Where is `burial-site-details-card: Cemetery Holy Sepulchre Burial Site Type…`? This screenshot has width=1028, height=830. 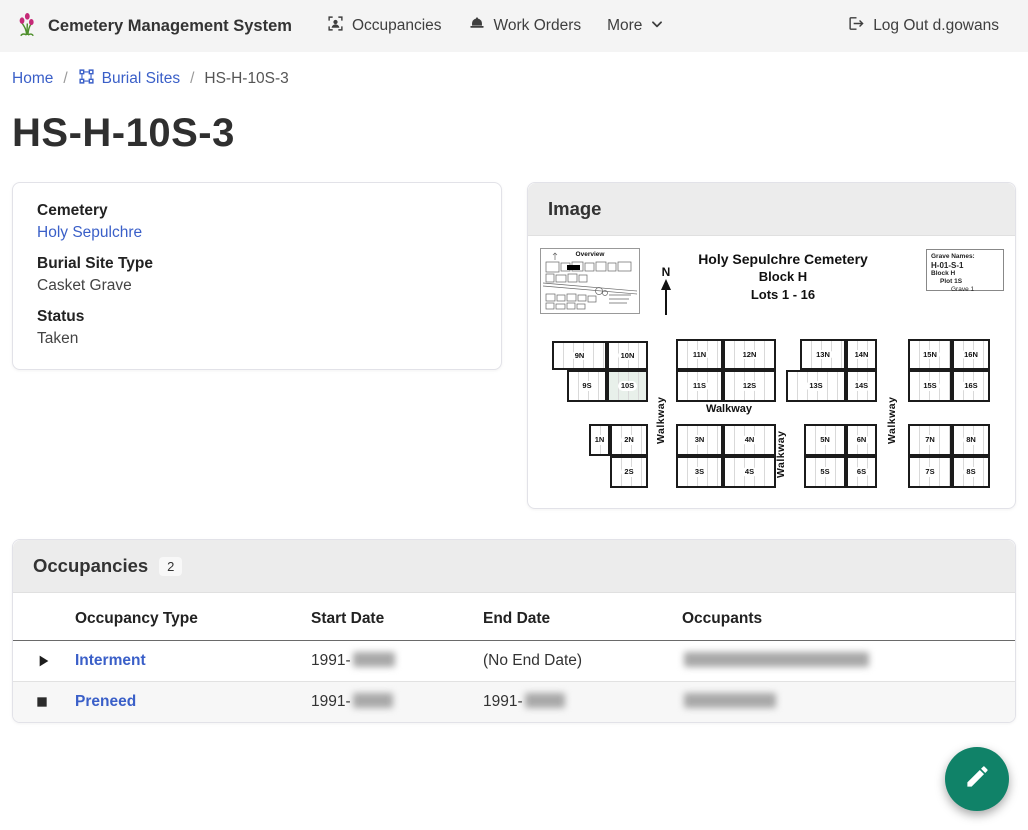
burial-site-details-card: Cemetery Holy Sepulchre Burial Site Type… is located at coordinates (257, 276).